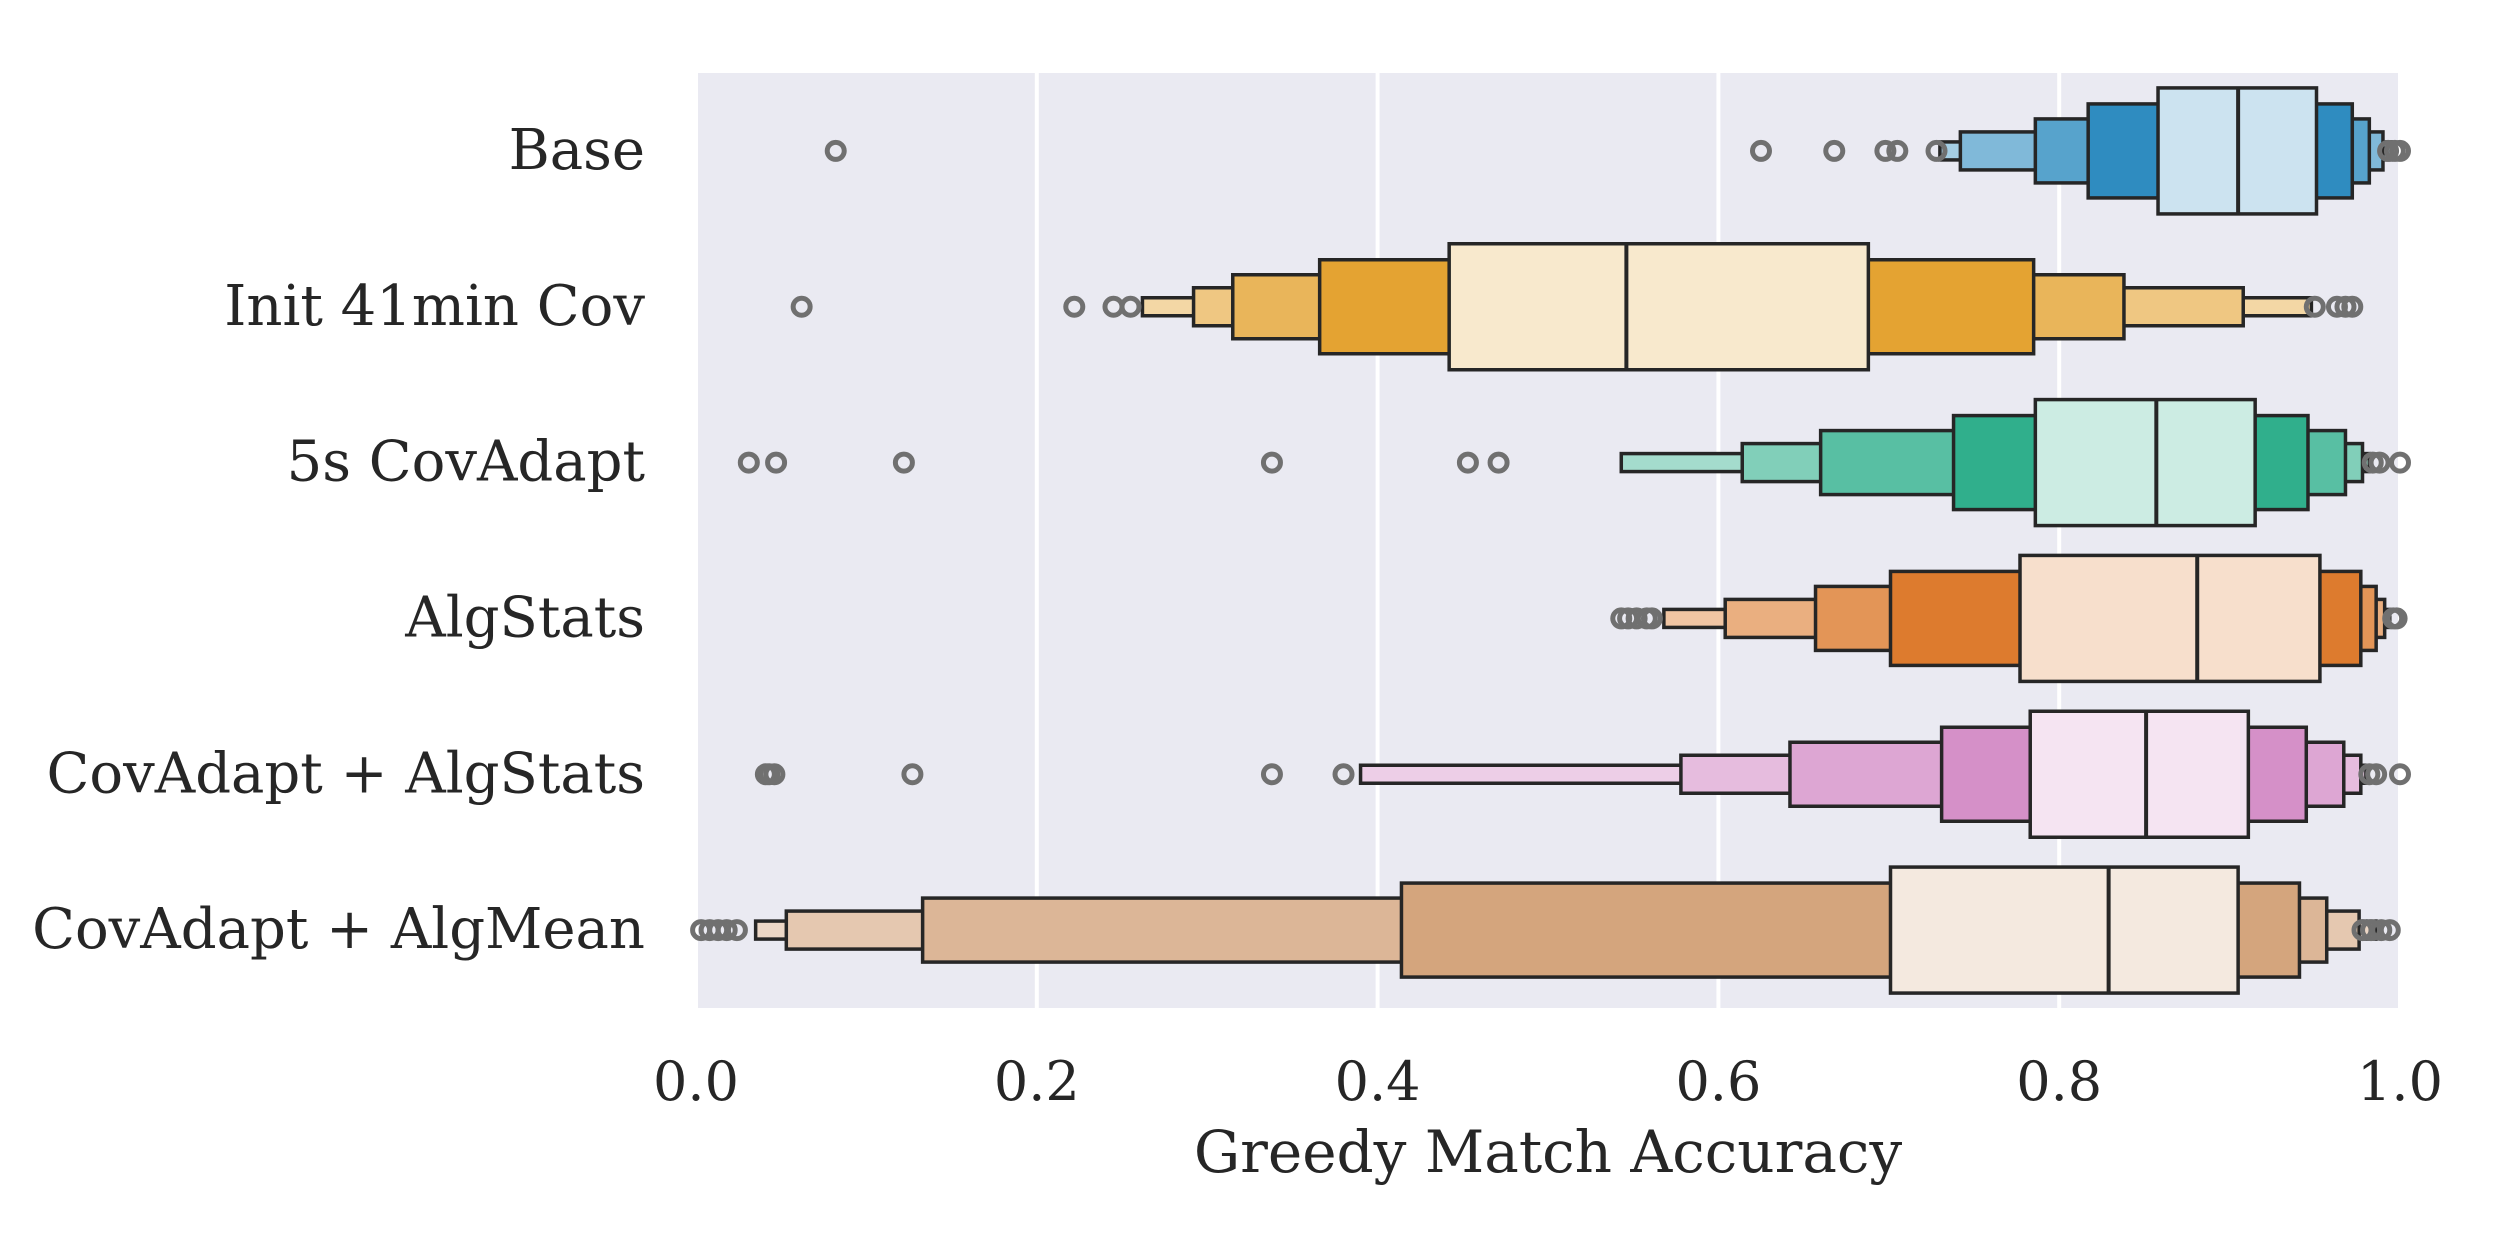 Image resolution: width=2500 pixels, height=1250 pixels. Describe the element at coordinates (1548, 1152) in the screenshot. I see `x-axis-label: Greedy Match Accuracy` at that location.